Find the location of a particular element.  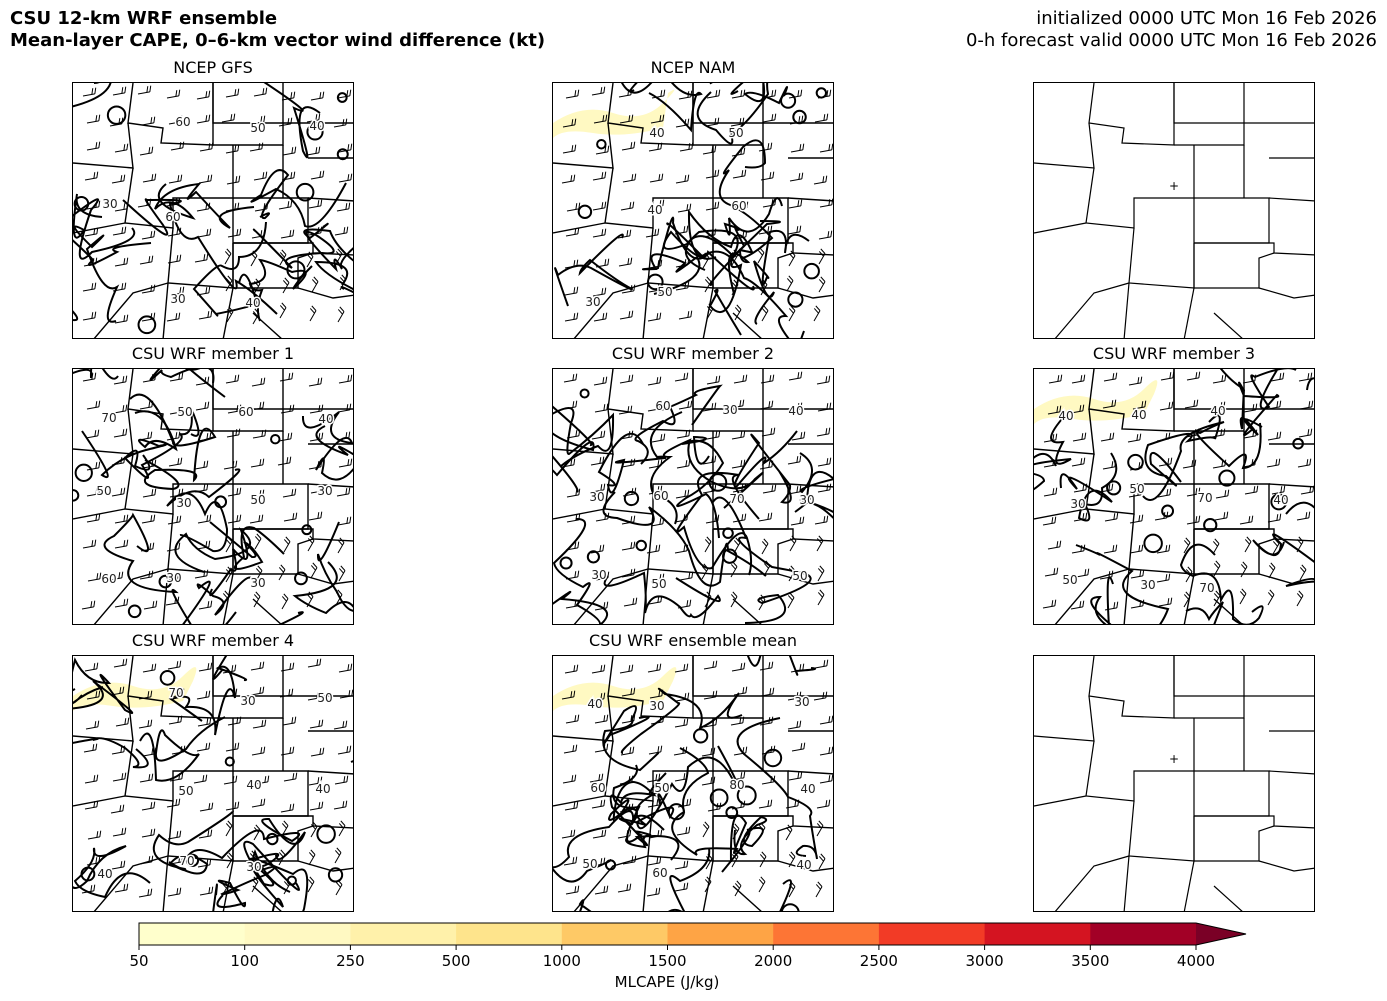

colorbar-tick-label: 250 is located at coordinates (350, 961).